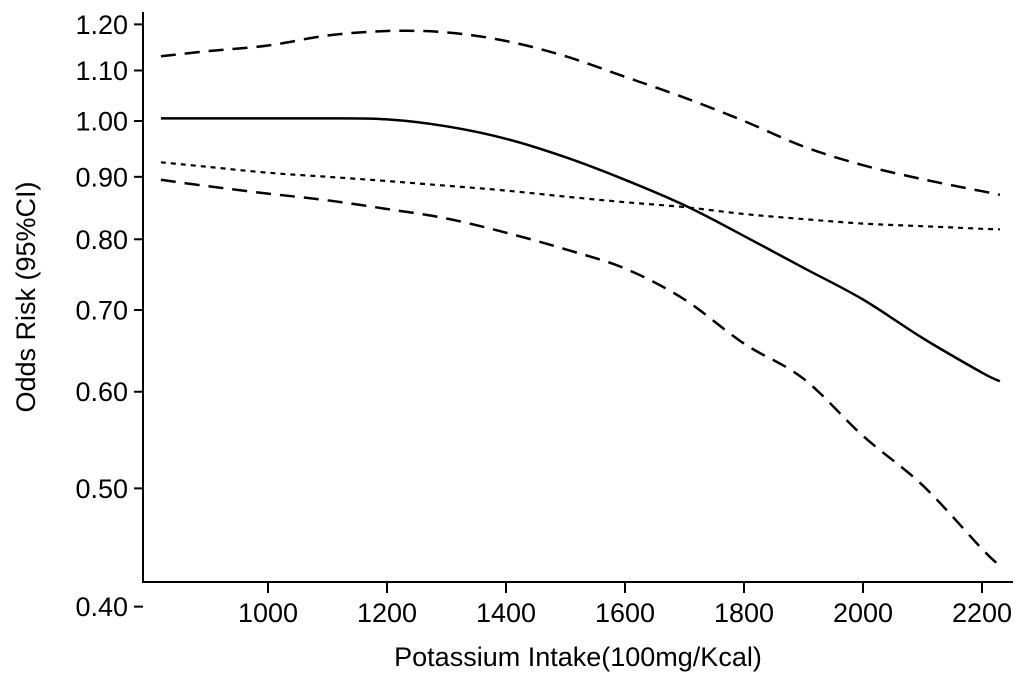  What do you see at coordinates (26, 297) in the screenshot?
I see `y-axis-title: Odds Risk (95%CI)` at bounding box center [26, 297].